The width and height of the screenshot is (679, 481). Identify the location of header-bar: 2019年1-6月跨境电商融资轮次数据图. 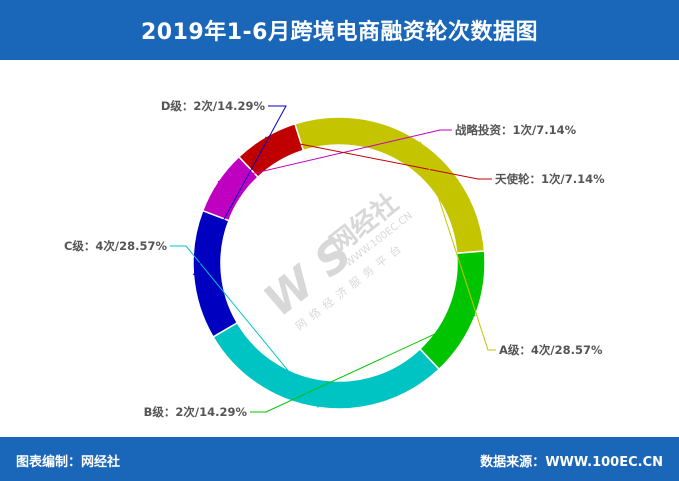
(339, 30).